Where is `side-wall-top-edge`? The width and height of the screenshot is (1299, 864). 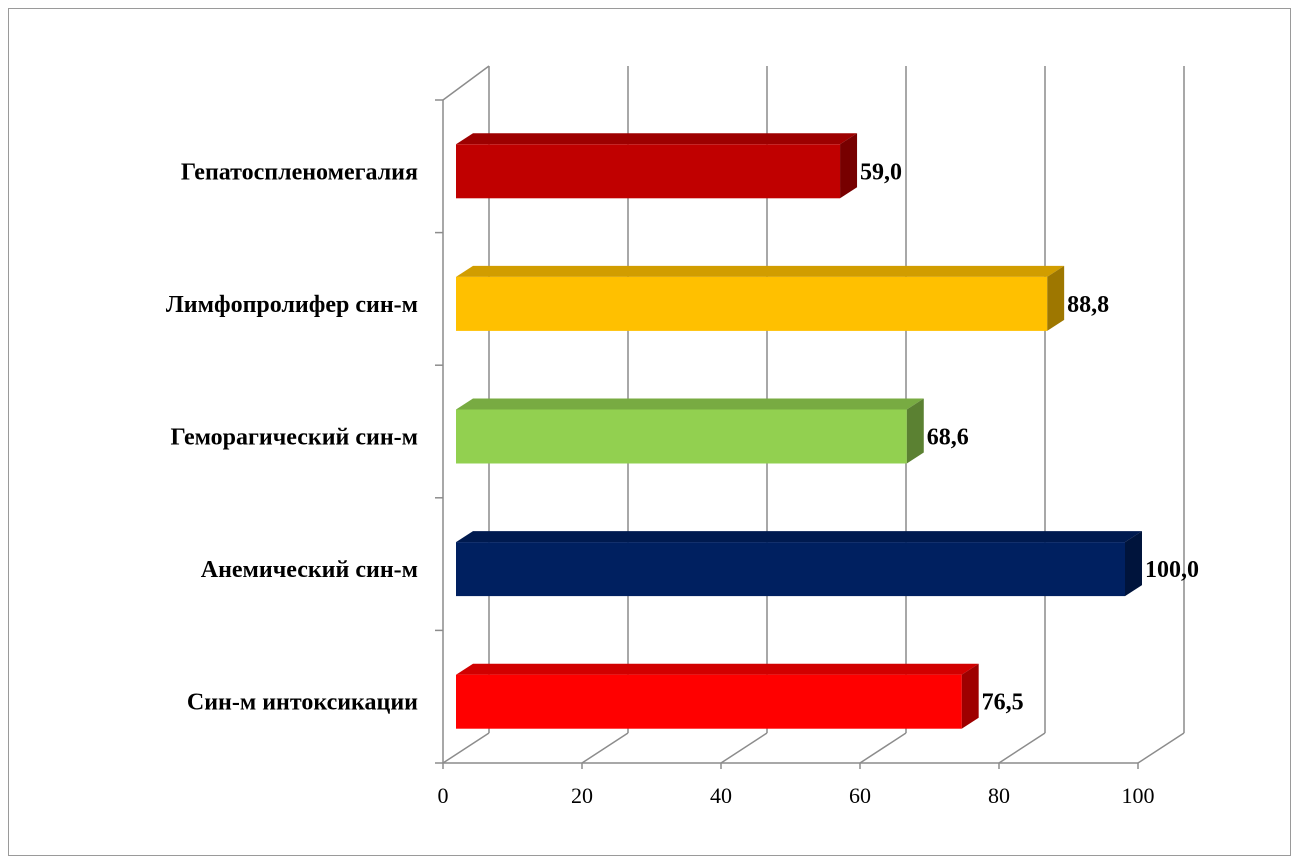 side-wall-top-edge is located at coordinates (466, 83).